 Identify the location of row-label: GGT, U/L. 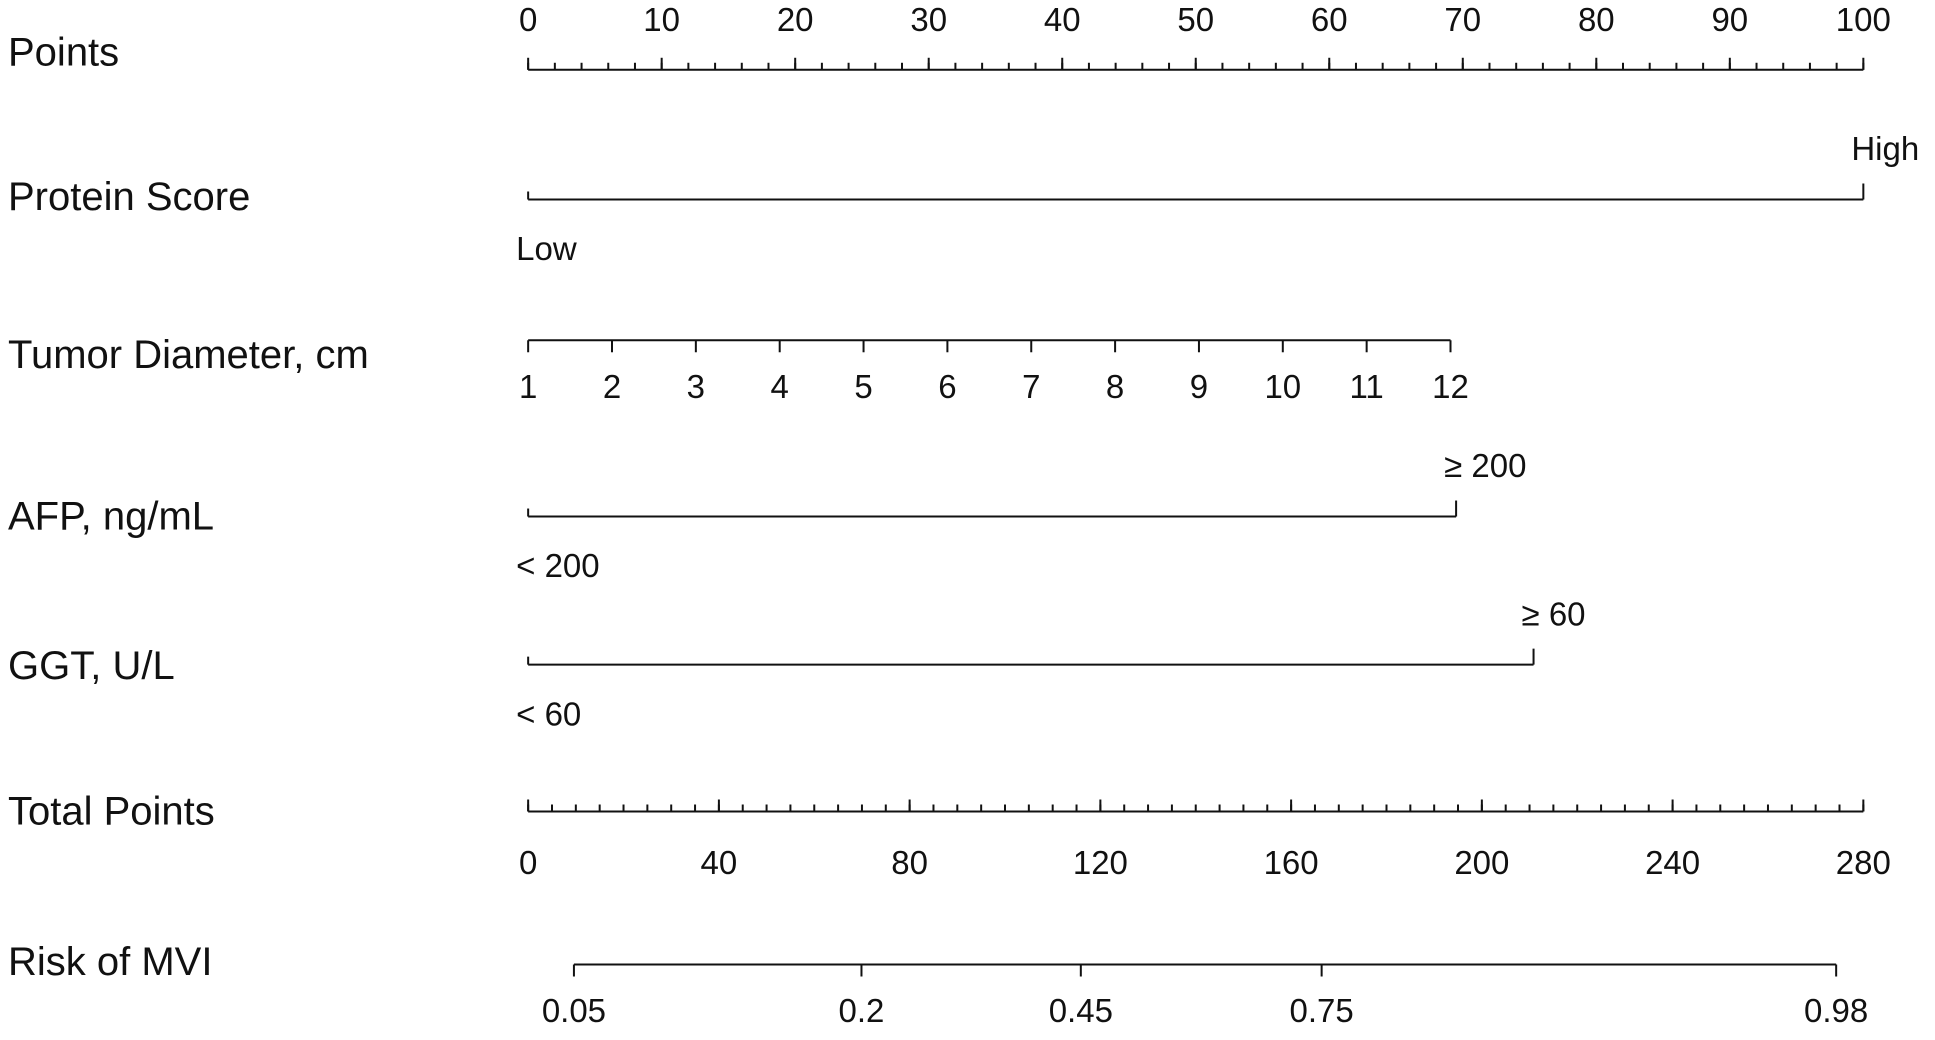
(91, 666).